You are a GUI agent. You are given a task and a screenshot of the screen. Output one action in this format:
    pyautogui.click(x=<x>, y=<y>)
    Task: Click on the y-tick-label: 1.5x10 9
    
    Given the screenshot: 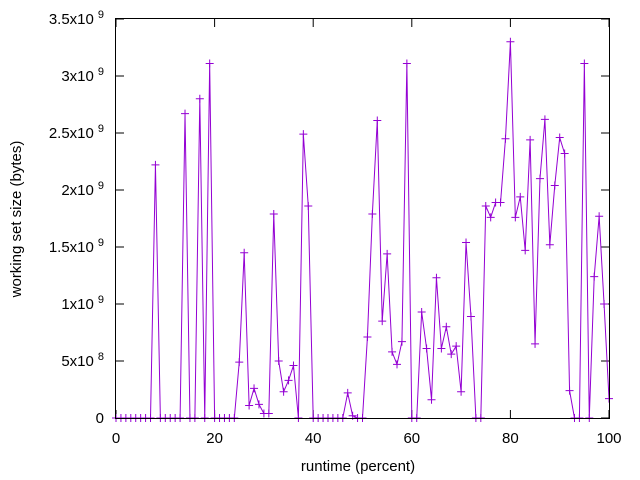 What is the action you would take?
    pyautogui.click(x=76, y=246)
    